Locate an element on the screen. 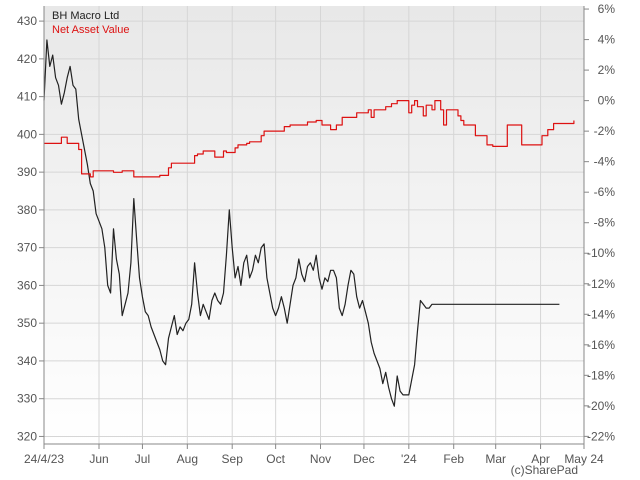  x-tick-label: 24/4/23 is located at coordinates (44, 459).